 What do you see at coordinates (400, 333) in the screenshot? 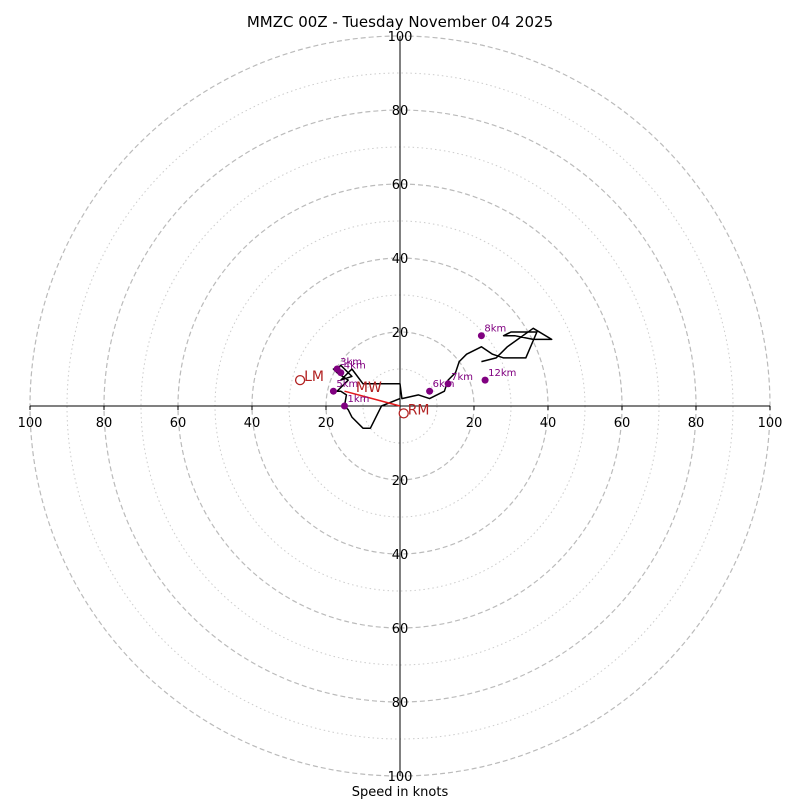
I see `y-tick-label-top-20: 20` at bounding box center [400, 333].